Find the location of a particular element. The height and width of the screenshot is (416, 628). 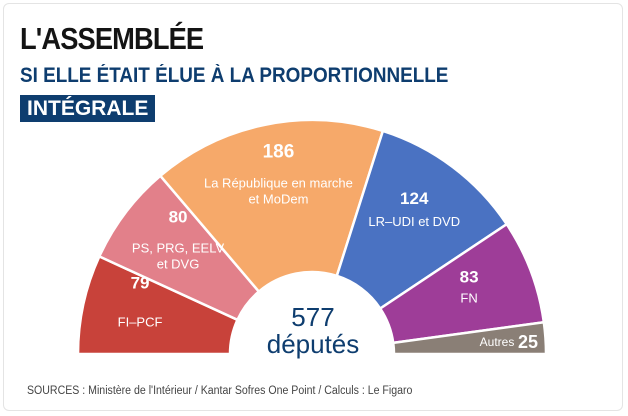

chart-subtitle: SI ELLE ÉTAIT ÉLUE À LA PROPORTIONNELLE is located at coordinates (234, 75).